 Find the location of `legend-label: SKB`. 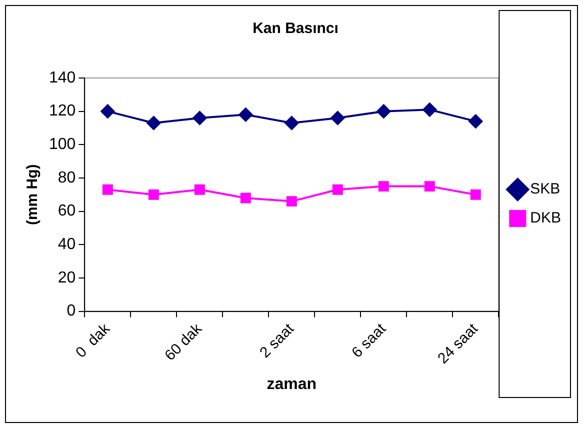

legend-label: SKB is located at coordinates (545, 189).